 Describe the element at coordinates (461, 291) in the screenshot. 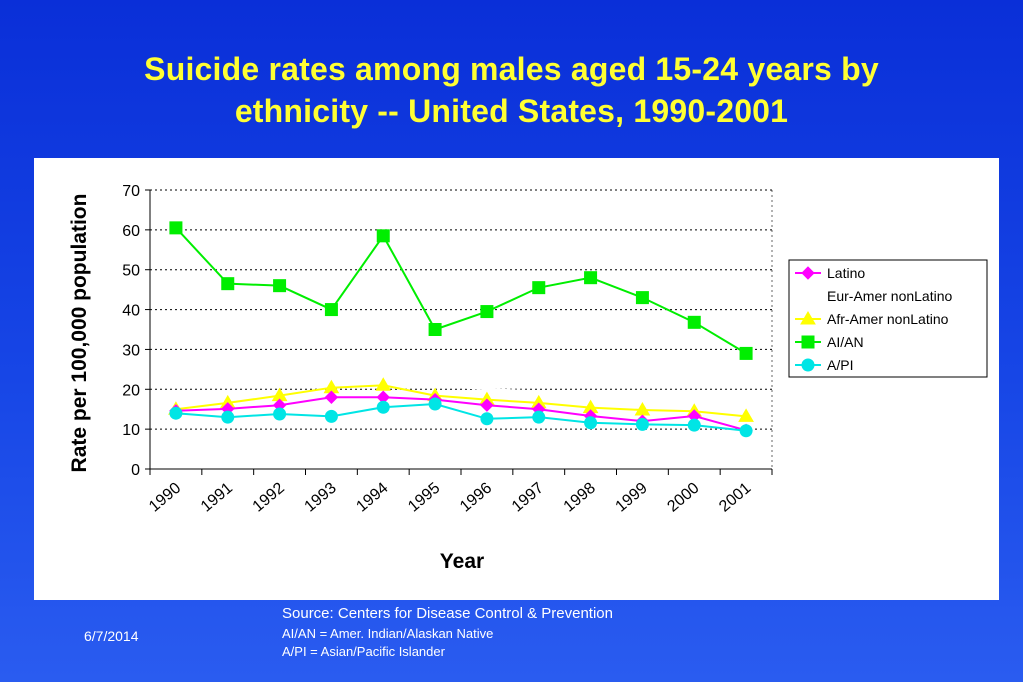

I see `series-line-ai-an` at that location.